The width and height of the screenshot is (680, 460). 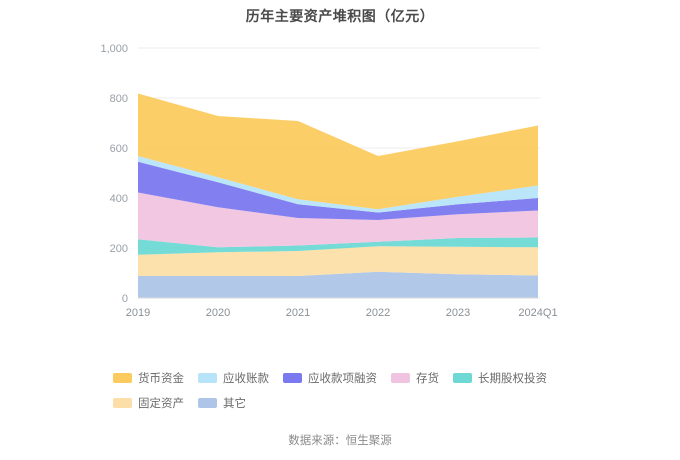 What do you see at coordinates (138, 313) in the screenshot?
I see `x-axis-tick-label: 2019` at bounding box center [138, 313].